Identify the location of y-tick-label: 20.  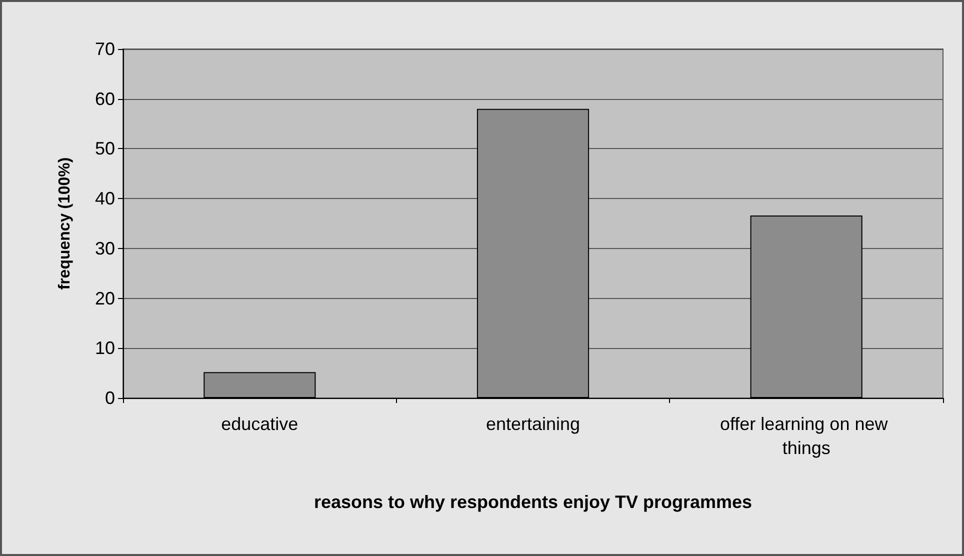
(104, 298).